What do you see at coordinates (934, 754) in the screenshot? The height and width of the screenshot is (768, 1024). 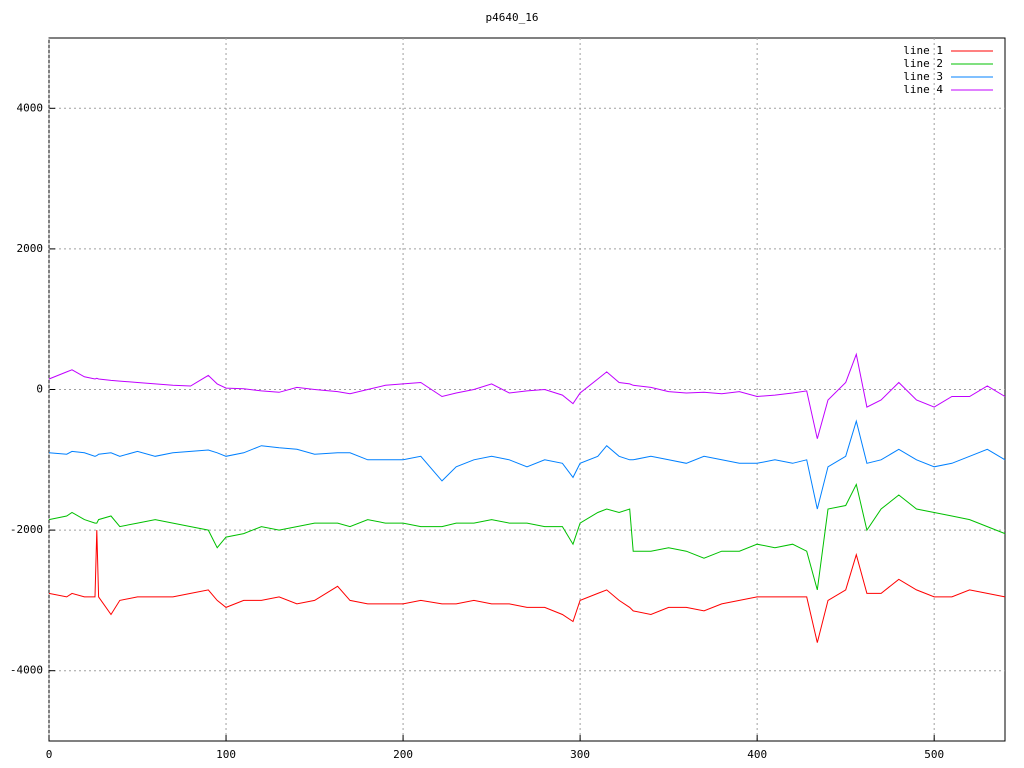 I see `x-tick-label: 500` at bounding box center [934, 754].